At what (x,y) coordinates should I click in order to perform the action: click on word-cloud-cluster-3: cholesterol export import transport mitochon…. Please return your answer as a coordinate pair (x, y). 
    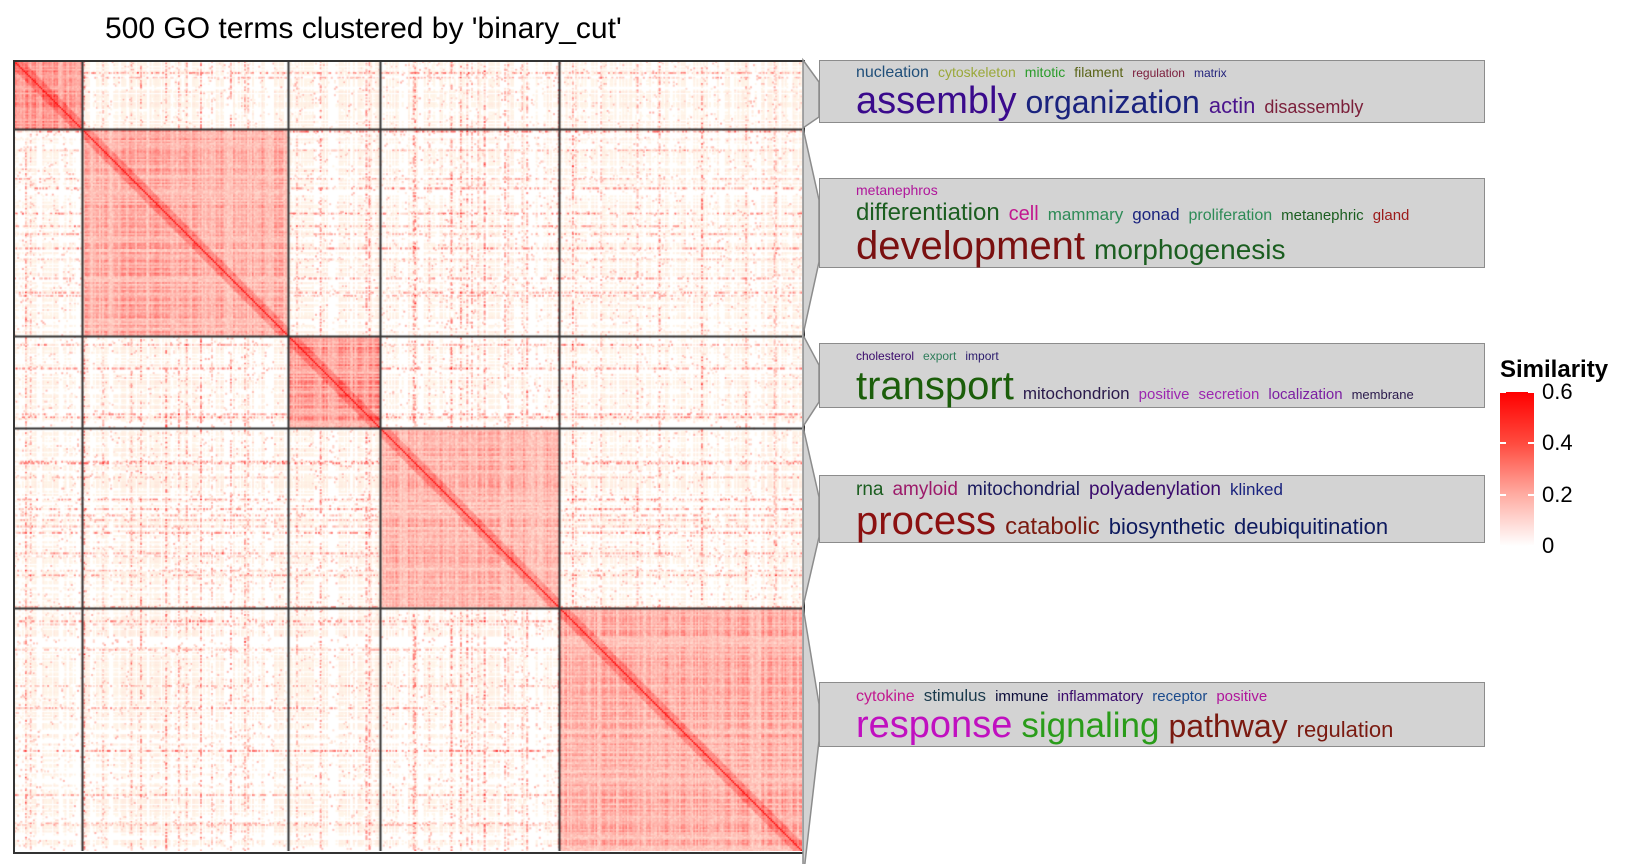
    Looking at the image, I should click on (1152, 375).